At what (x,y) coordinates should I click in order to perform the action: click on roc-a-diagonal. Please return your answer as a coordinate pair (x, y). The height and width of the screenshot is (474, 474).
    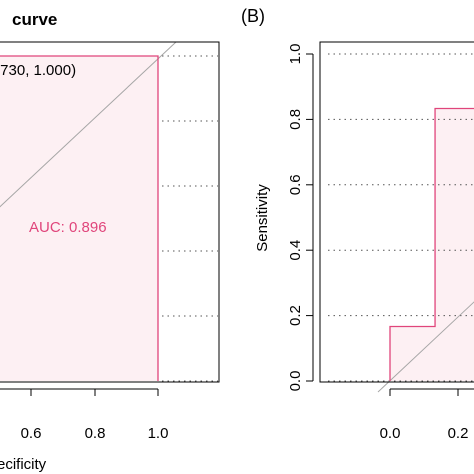
    Looking at the image, I should click on (88, 124).